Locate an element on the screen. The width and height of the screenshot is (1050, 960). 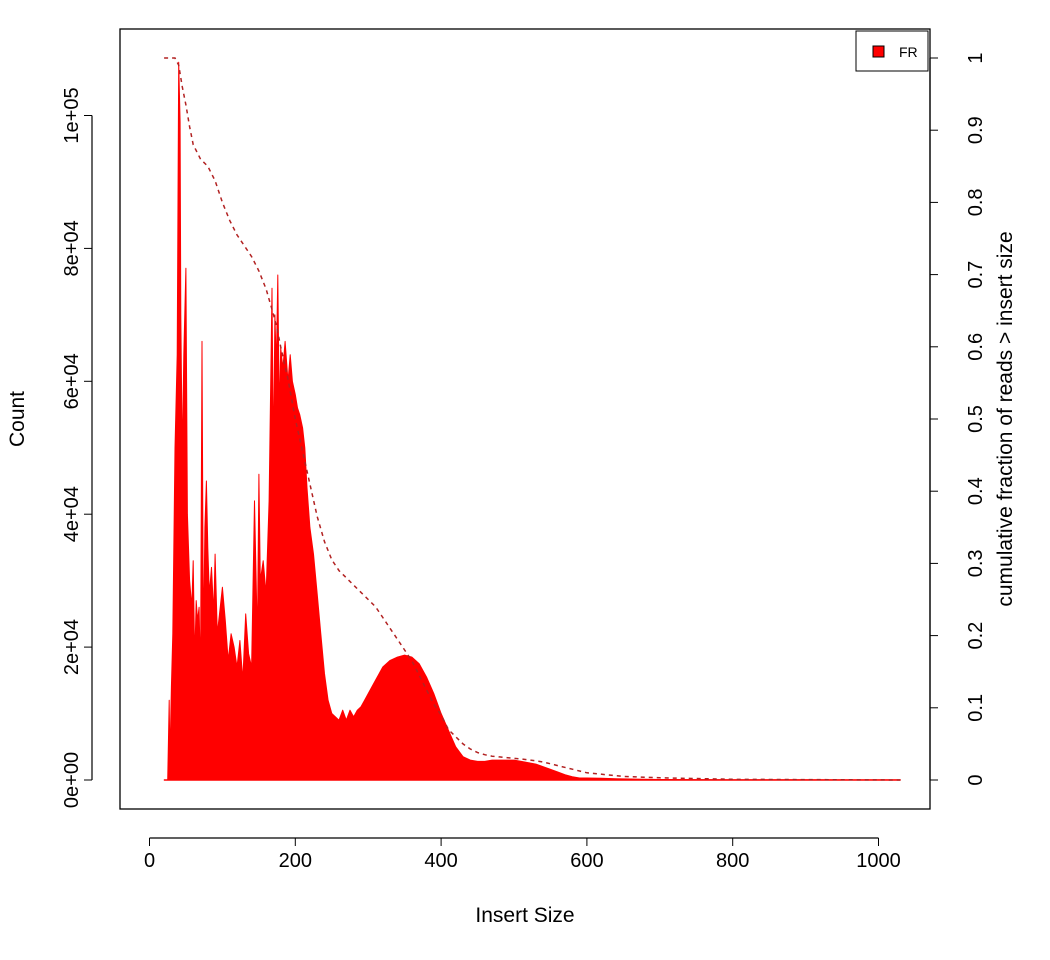
x-axis-label: Insert Size is located at coordinates (524, 915).